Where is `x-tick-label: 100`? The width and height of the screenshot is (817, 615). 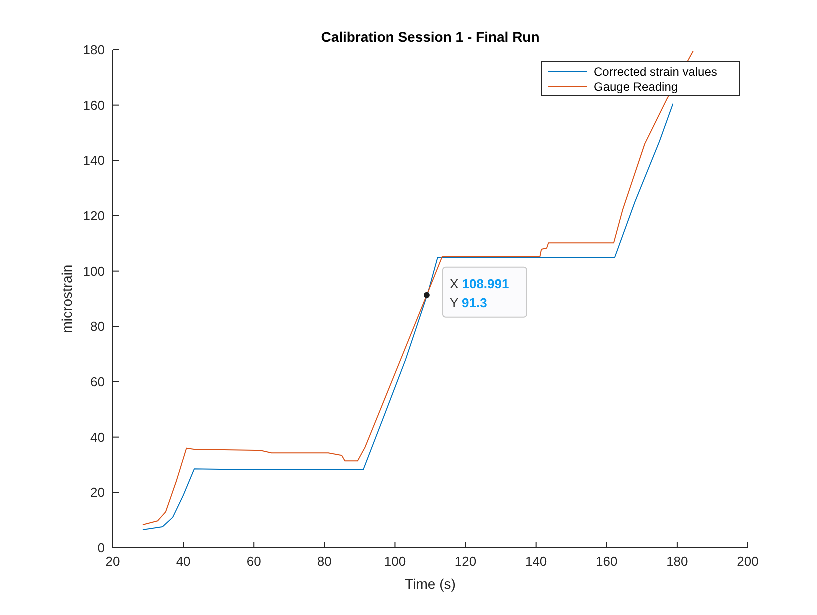
x-tick-label: 100 is located at coordinates (395, 561).